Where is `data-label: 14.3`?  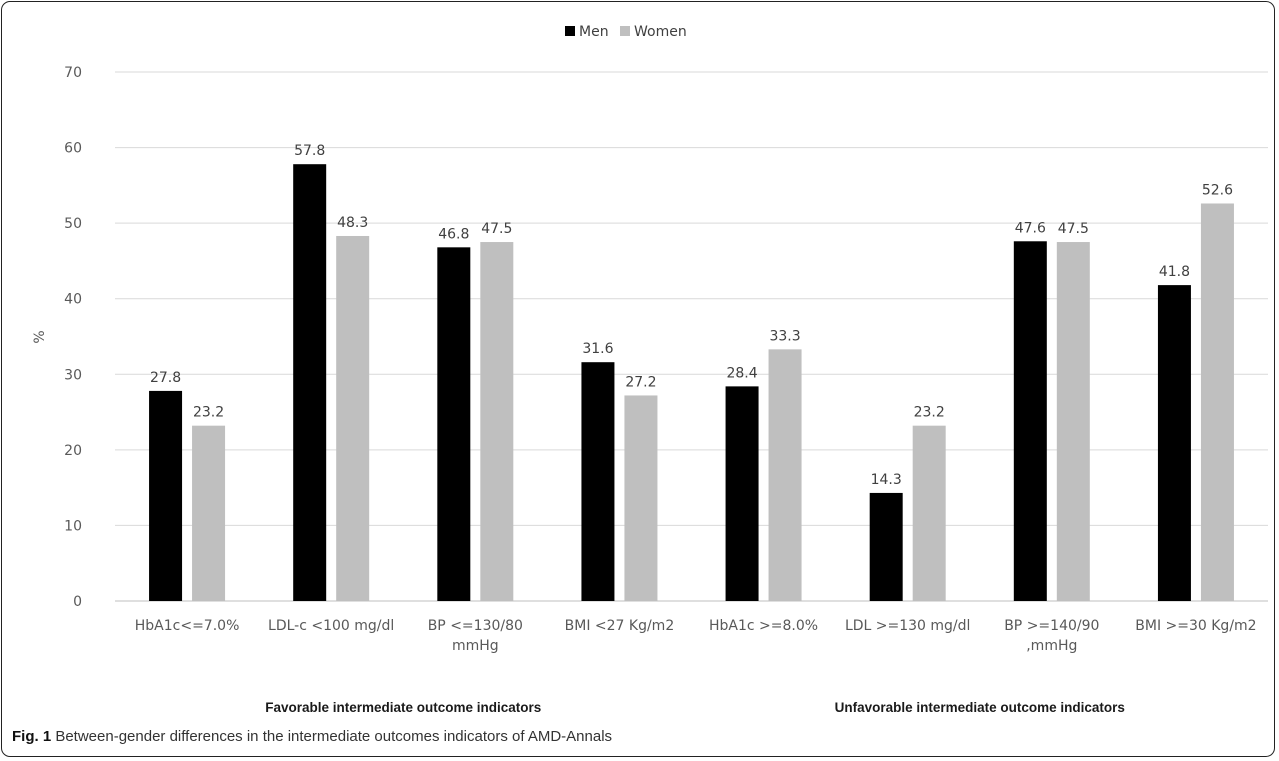
data-label: 14.3 is located at coordinates (886, 480).